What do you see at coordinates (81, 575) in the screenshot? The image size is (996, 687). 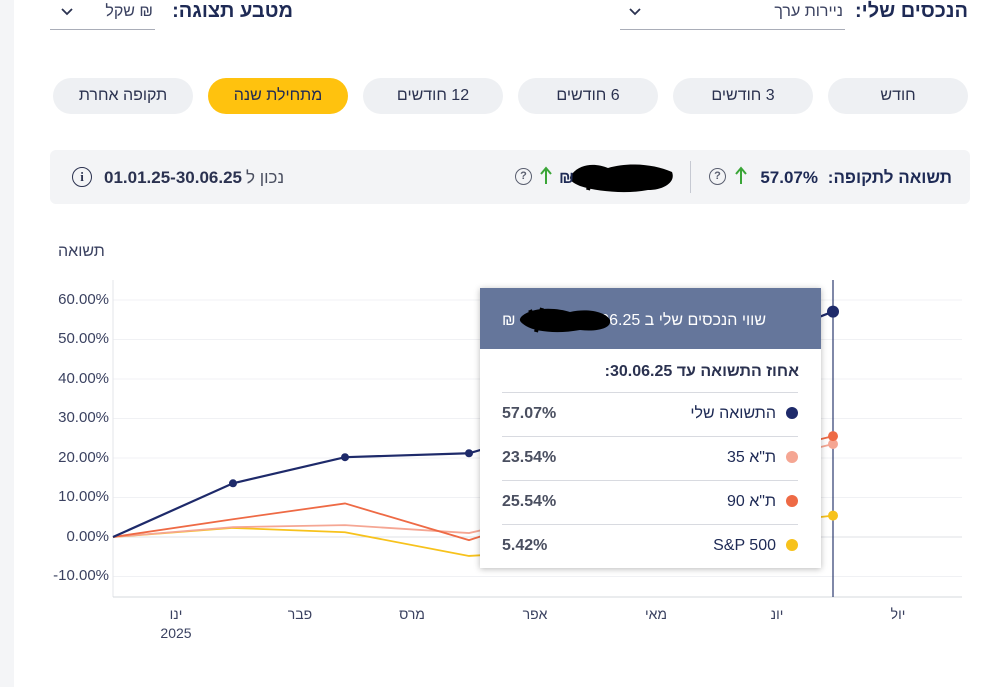 I see `y-tick-label: -10.00%` at bounding box center [81, 575].